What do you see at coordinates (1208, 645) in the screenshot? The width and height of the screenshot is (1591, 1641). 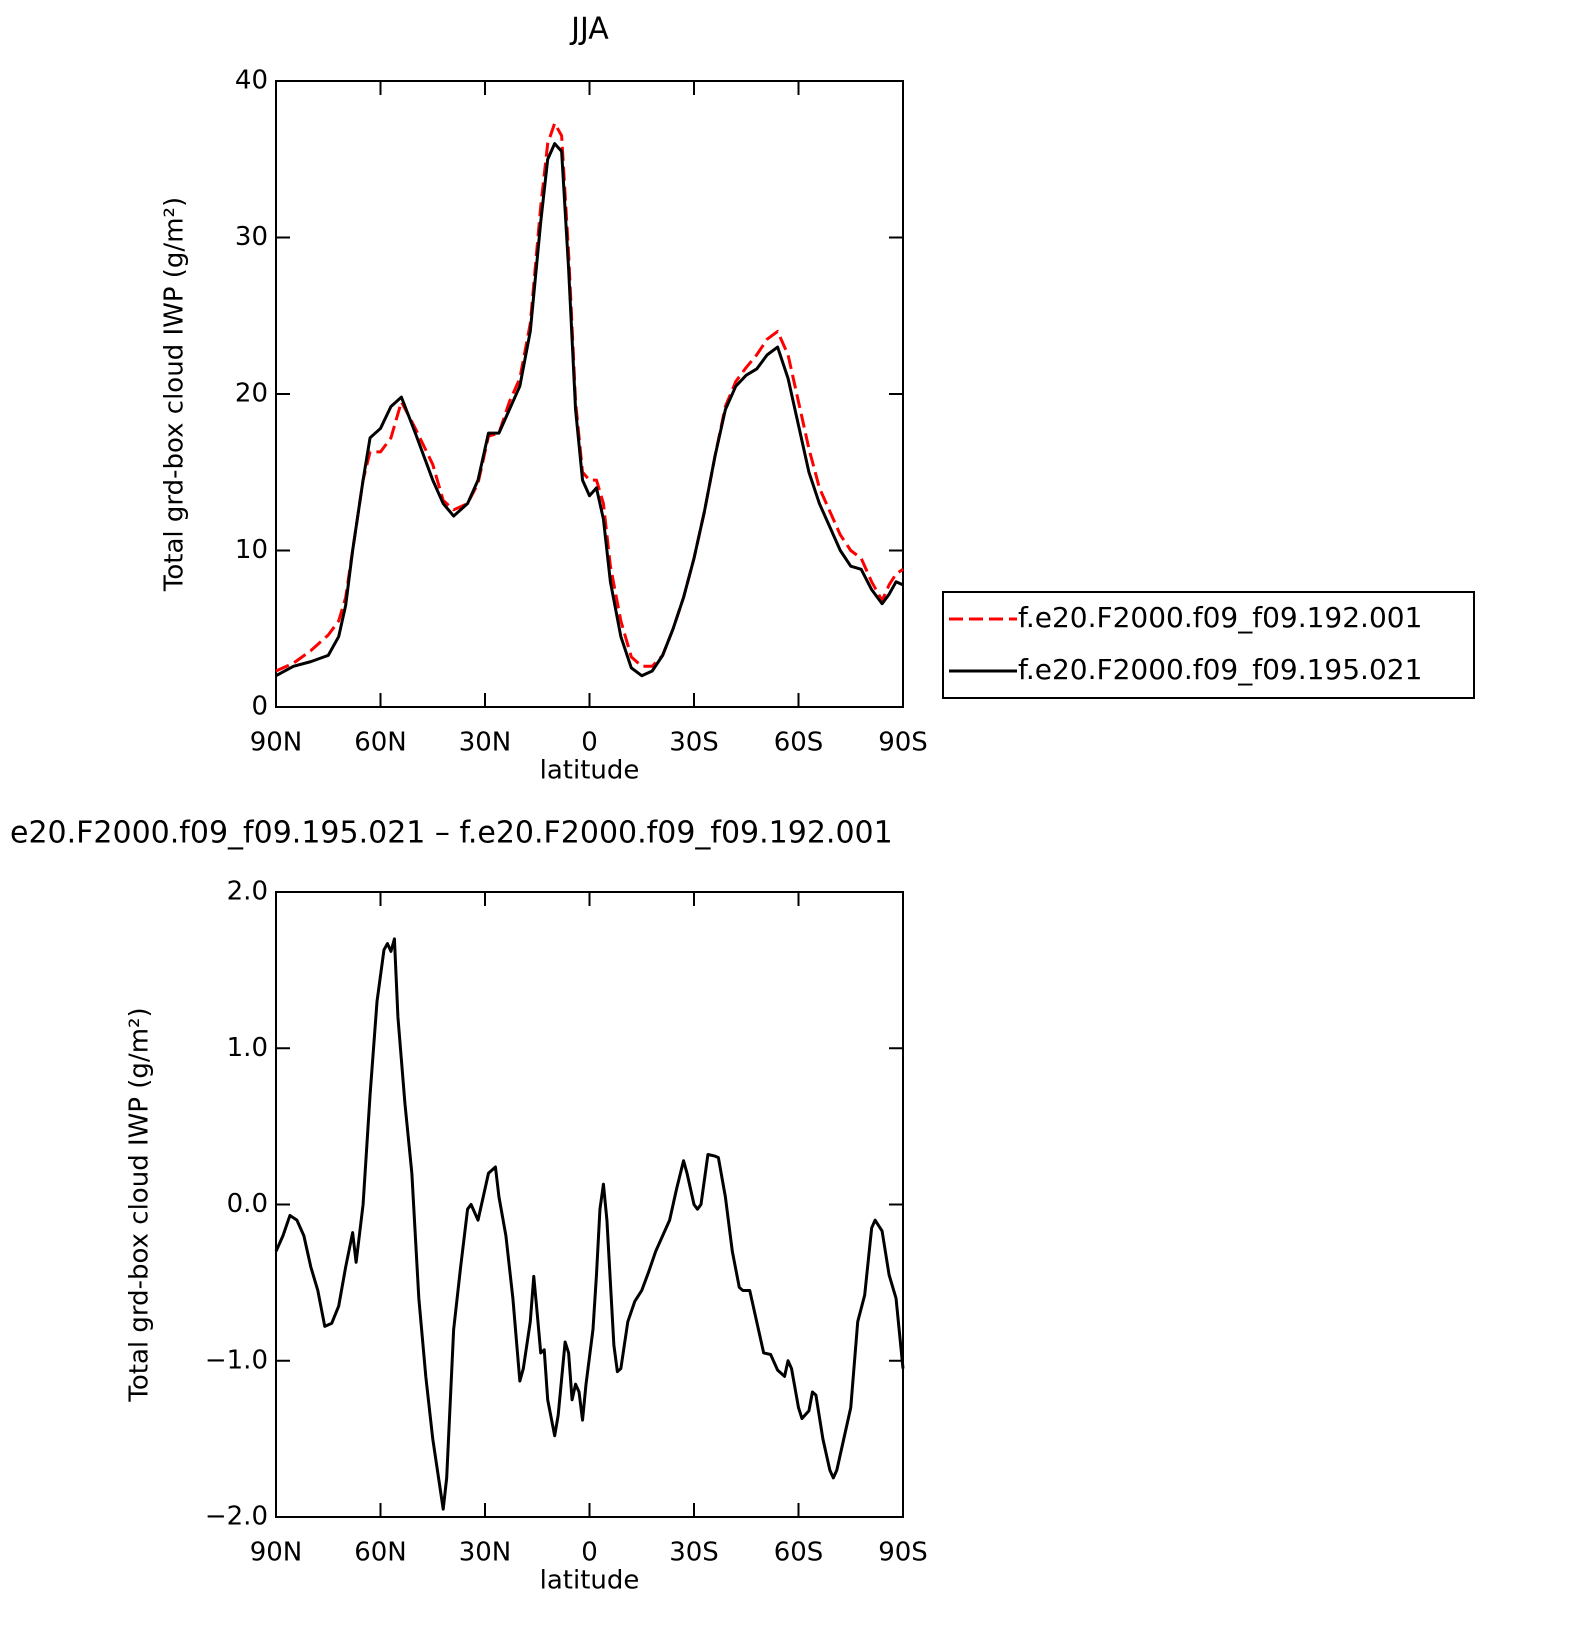 I see `legend-box` at bounding box center [1208, 645].